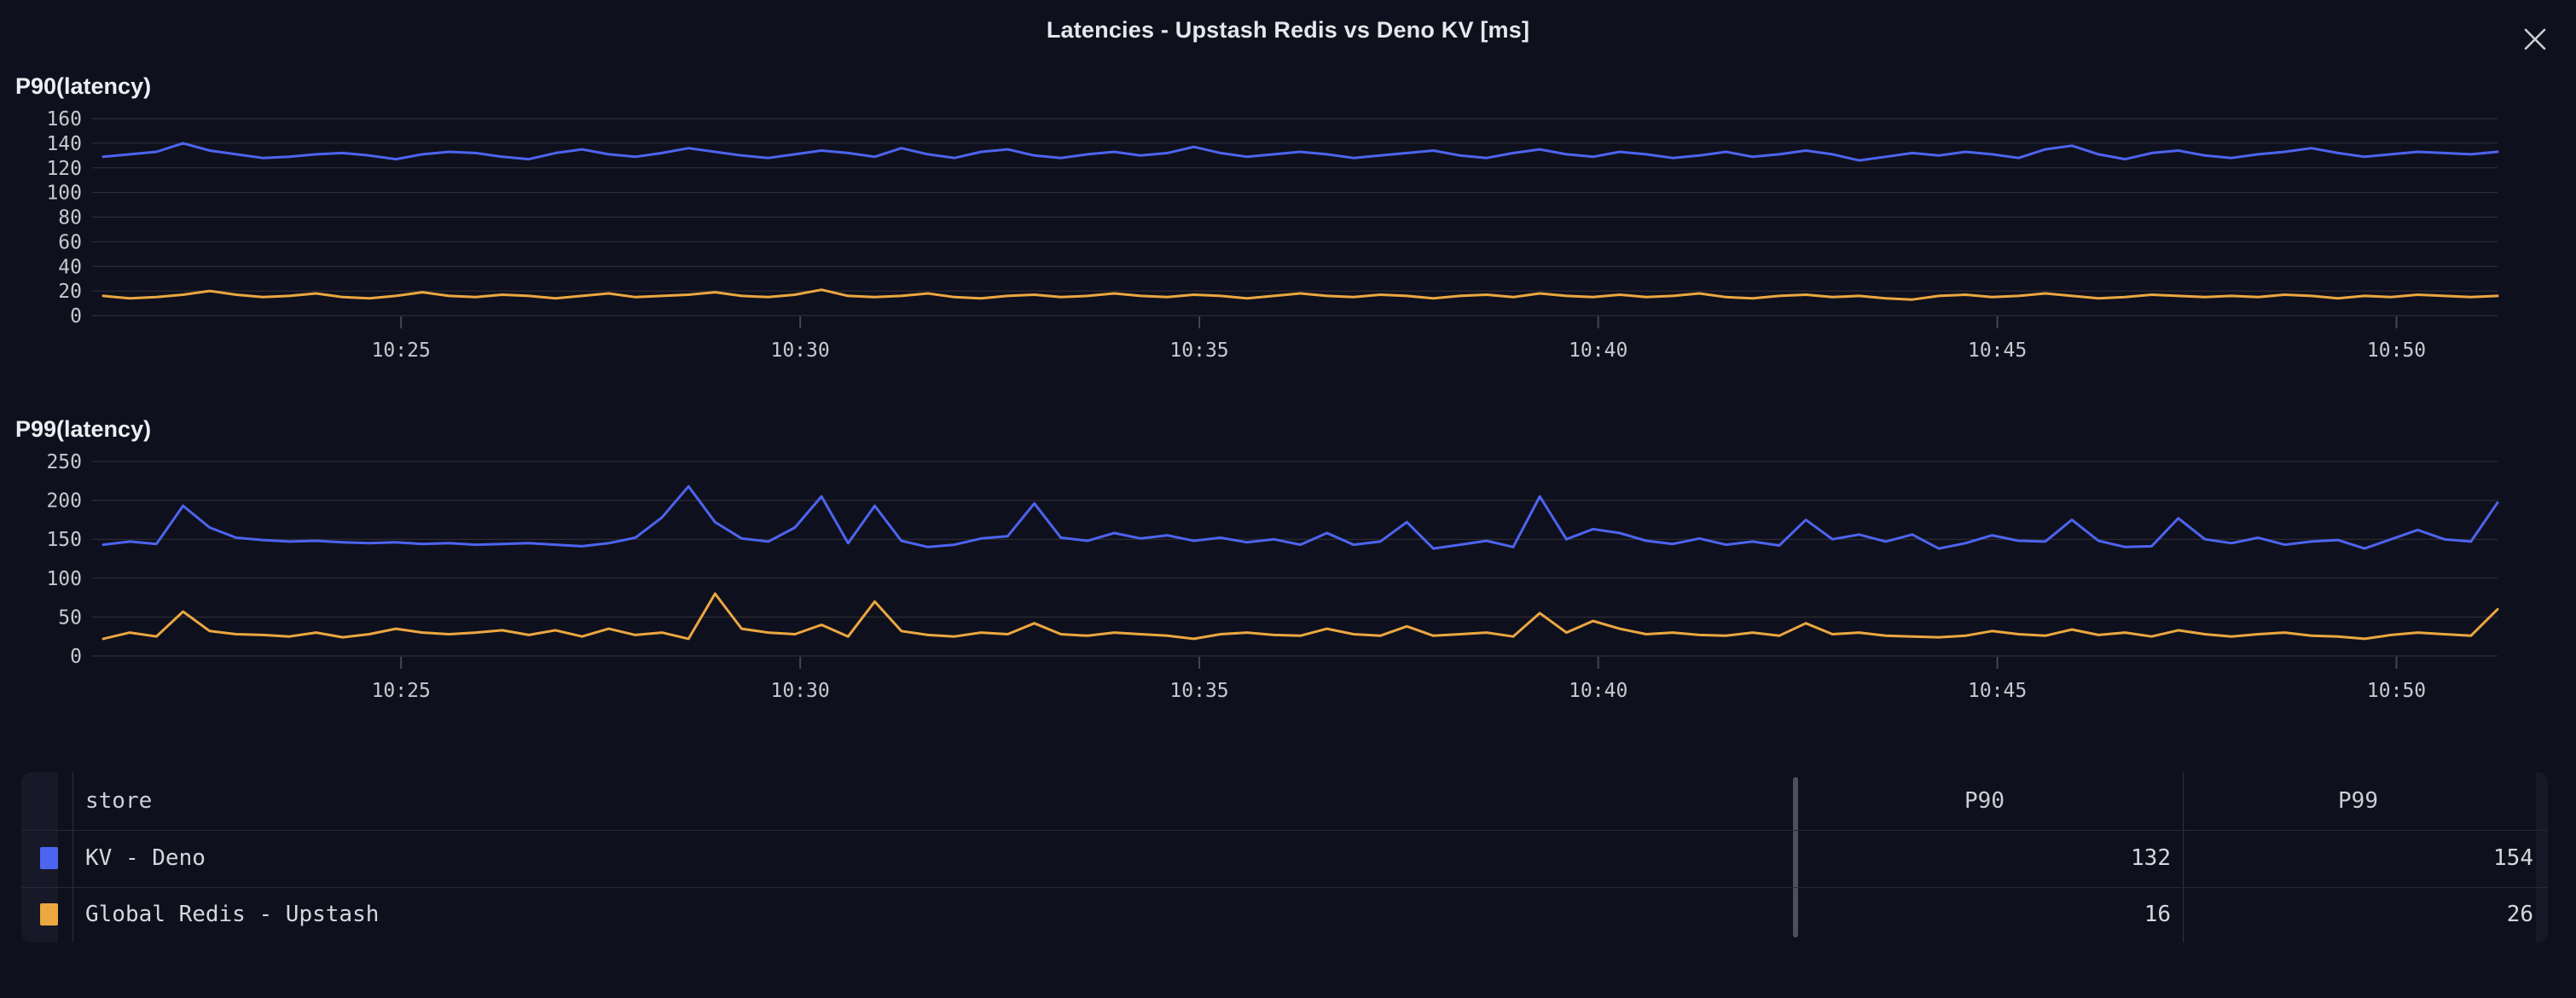 This screenshot has width=2576, height=998. I want to click on close-button, so click(2535, 39).